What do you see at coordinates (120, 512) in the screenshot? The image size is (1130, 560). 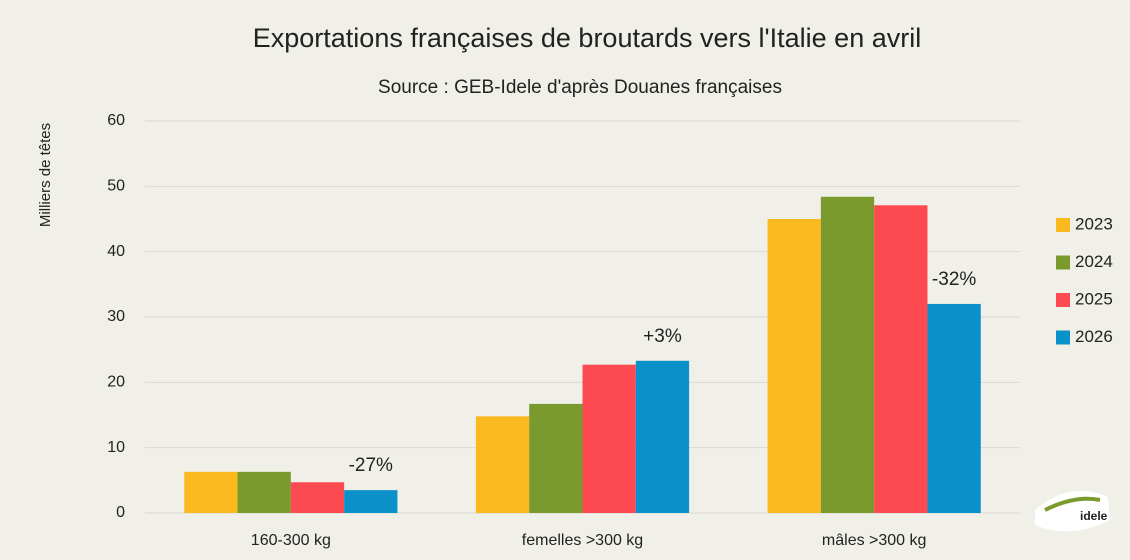 I see `y-tick-label: 0` at bounding box center [120, 512].